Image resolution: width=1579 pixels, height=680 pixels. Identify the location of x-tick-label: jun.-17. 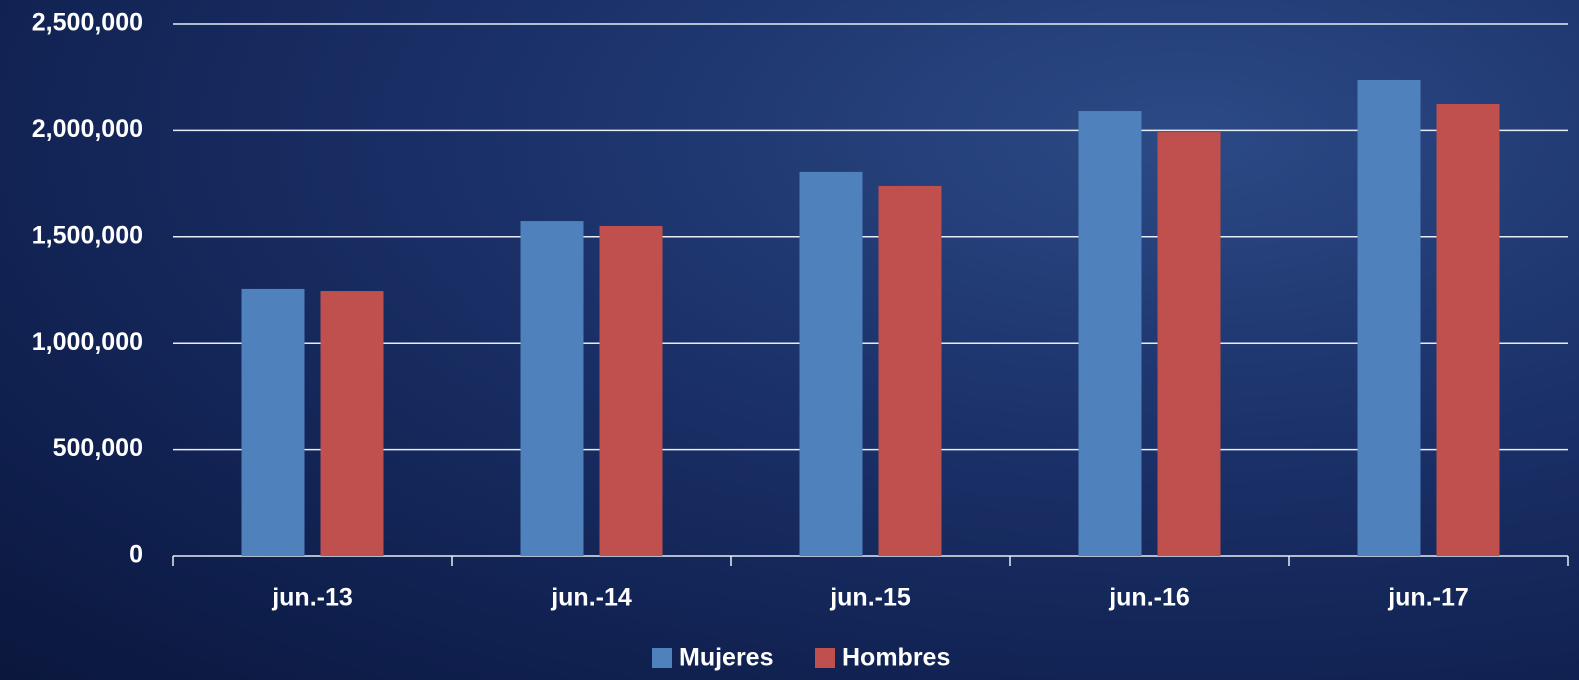
(1428, 598).